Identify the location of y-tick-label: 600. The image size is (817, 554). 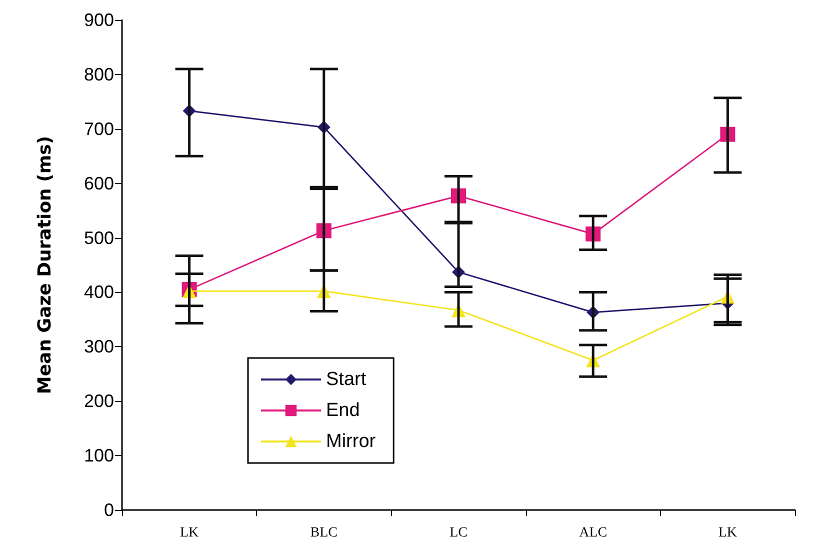
(99, 183).